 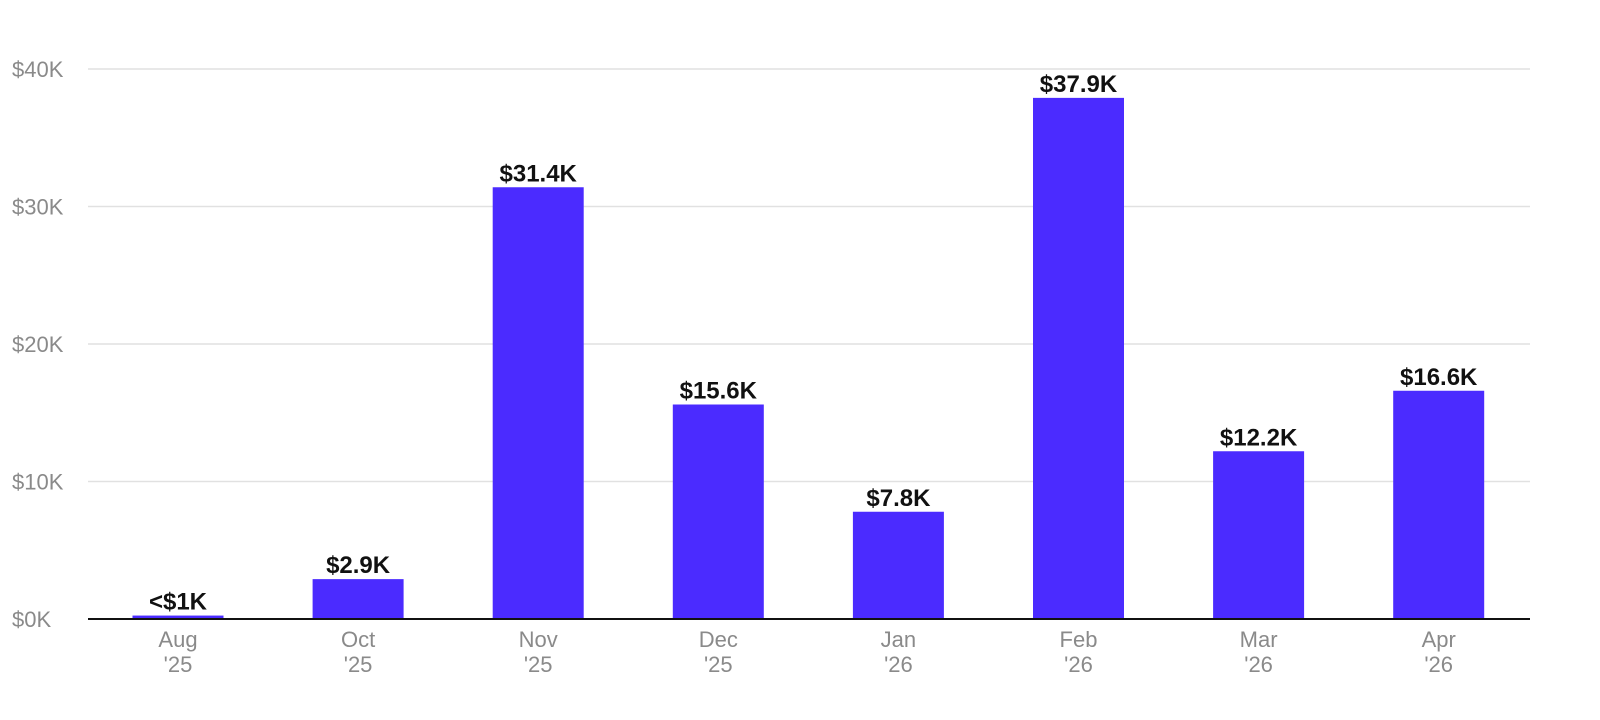 What do you see at coordinates (898, 639) in the screenshot?
I see `x-tick-label-month: Jan` at bounding box center [898, 639].